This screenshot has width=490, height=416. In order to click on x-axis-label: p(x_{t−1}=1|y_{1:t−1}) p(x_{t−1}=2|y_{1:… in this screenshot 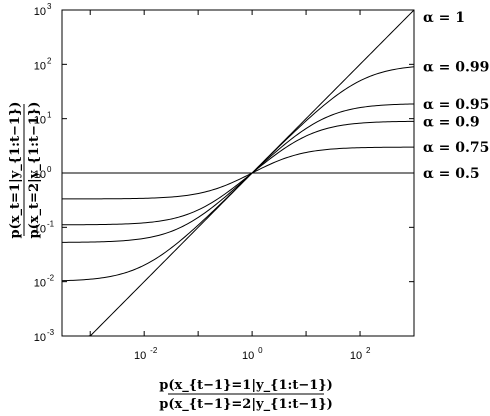, I will do `click(246, 395)`.